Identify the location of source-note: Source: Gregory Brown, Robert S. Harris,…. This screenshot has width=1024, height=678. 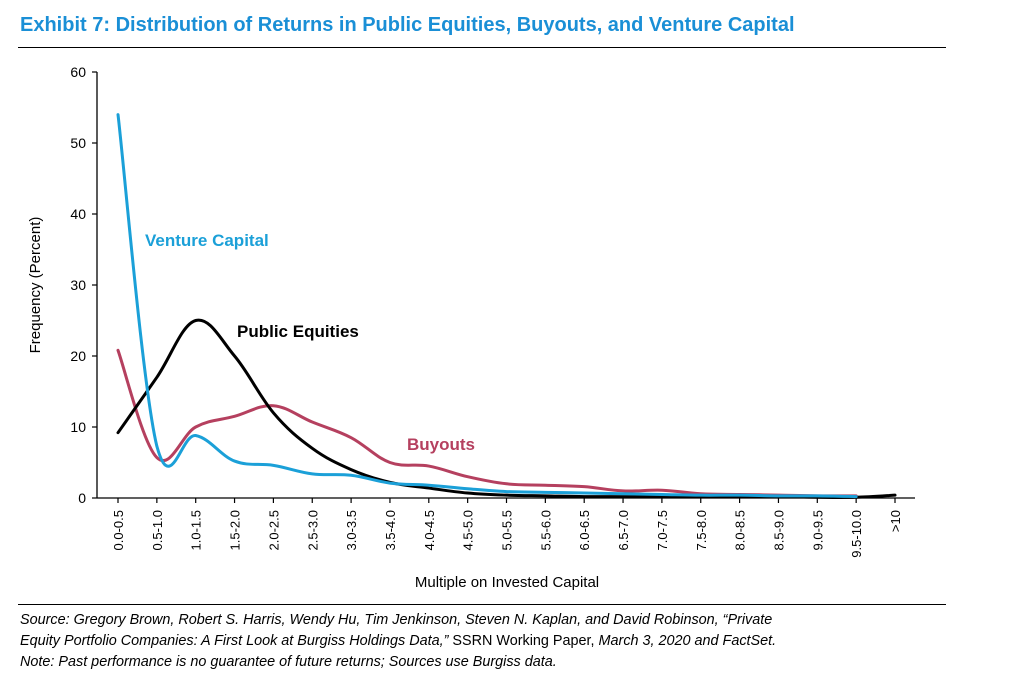
(480, 641).